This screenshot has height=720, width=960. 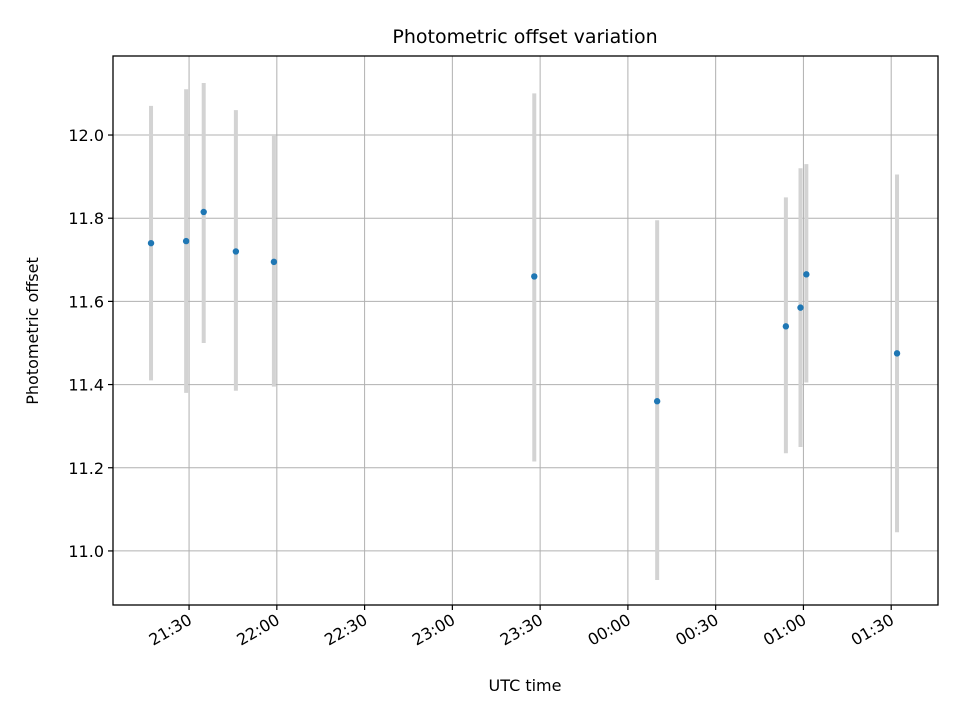 I want to click on chart-title: Photometric offset variation, so click(x=524, y=37).